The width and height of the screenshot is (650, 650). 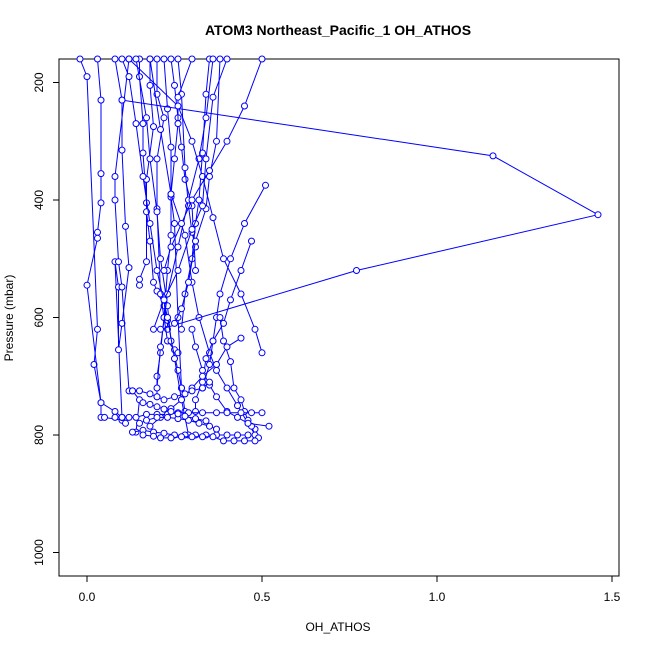 I want to click on x-tick-label: 1.0, so click(x=437, y=597).